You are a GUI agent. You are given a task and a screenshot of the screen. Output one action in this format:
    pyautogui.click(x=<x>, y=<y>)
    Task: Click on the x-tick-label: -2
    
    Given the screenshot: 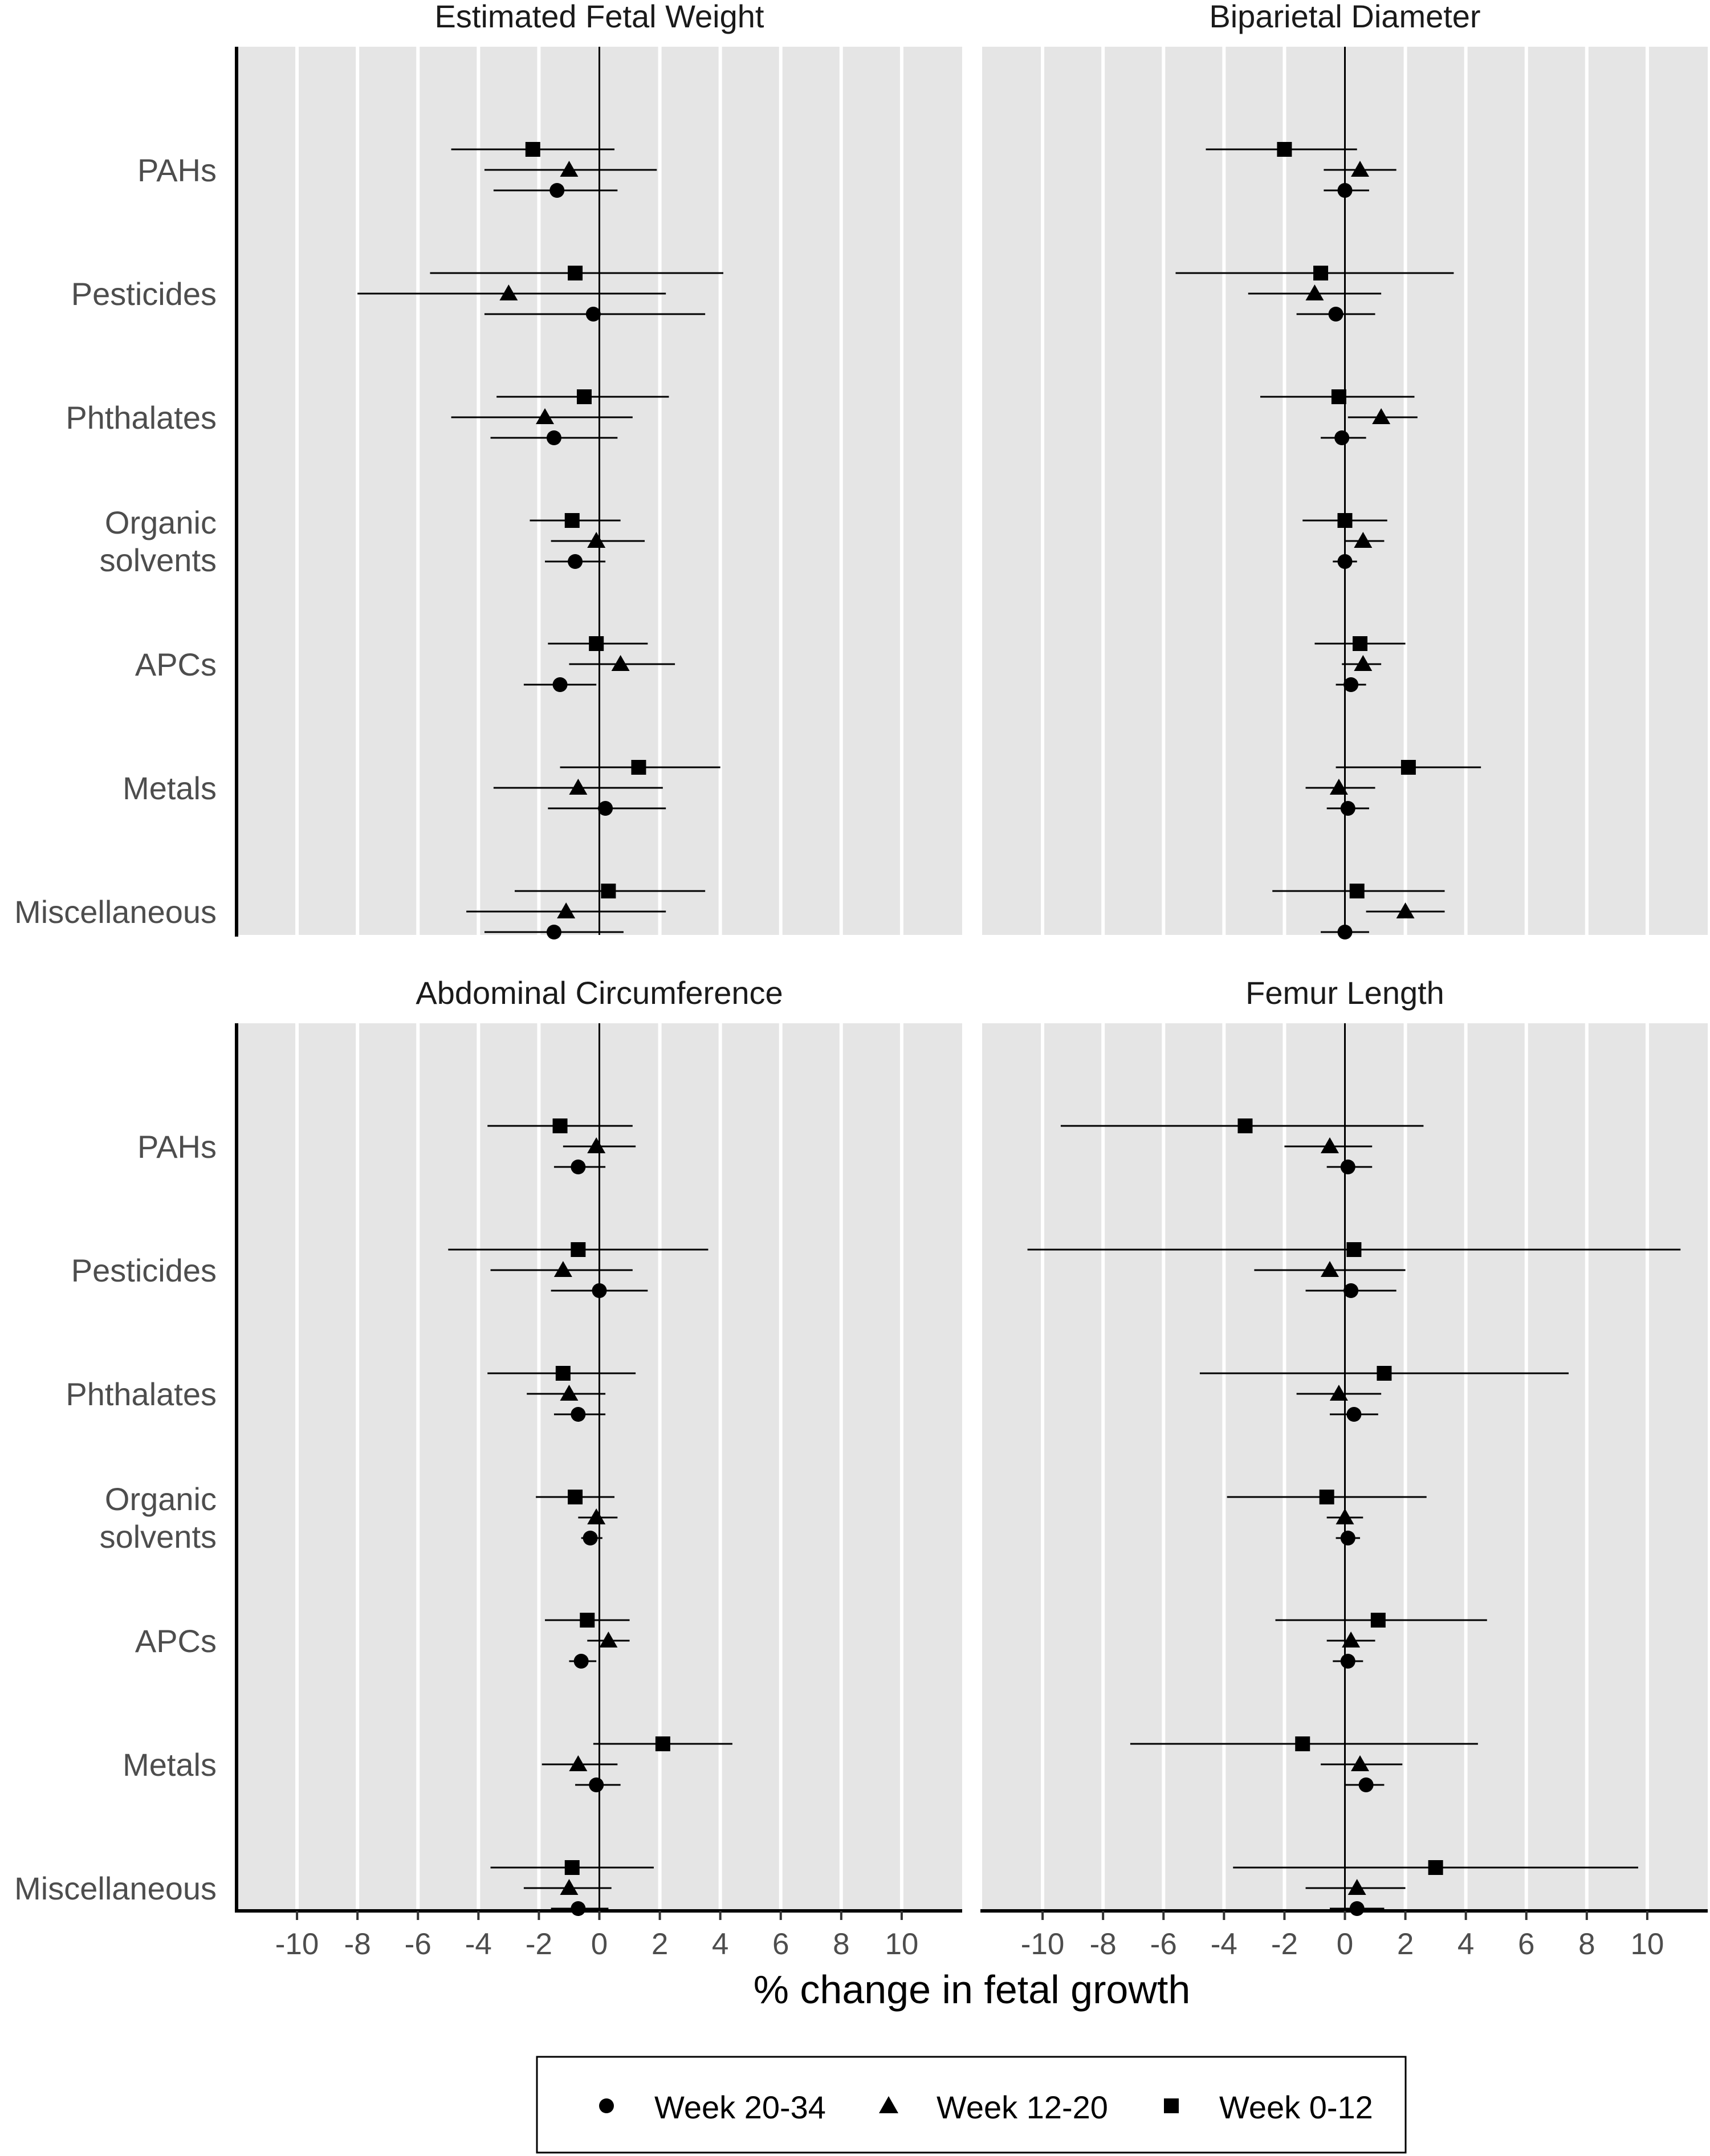 What is the action you would take?
    pyautogui.click(x=1284, y=1944)
    